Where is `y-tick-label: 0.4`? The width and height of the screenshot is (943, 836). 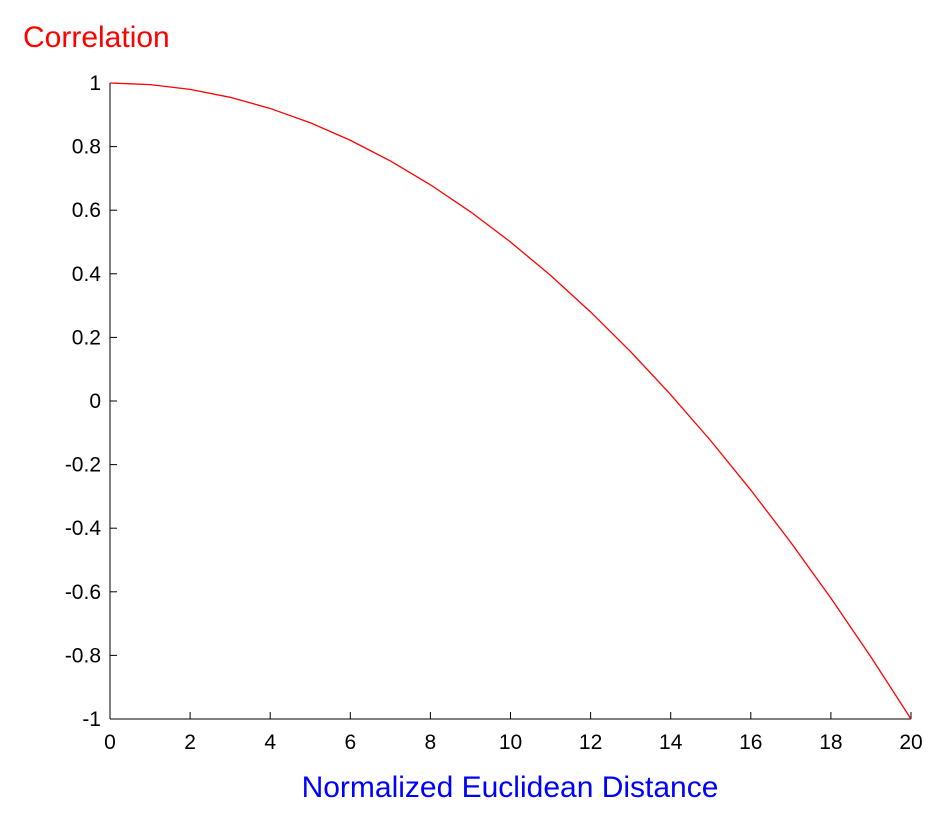 y-tick-label: 0.4 is located at coordinates (87, 274).